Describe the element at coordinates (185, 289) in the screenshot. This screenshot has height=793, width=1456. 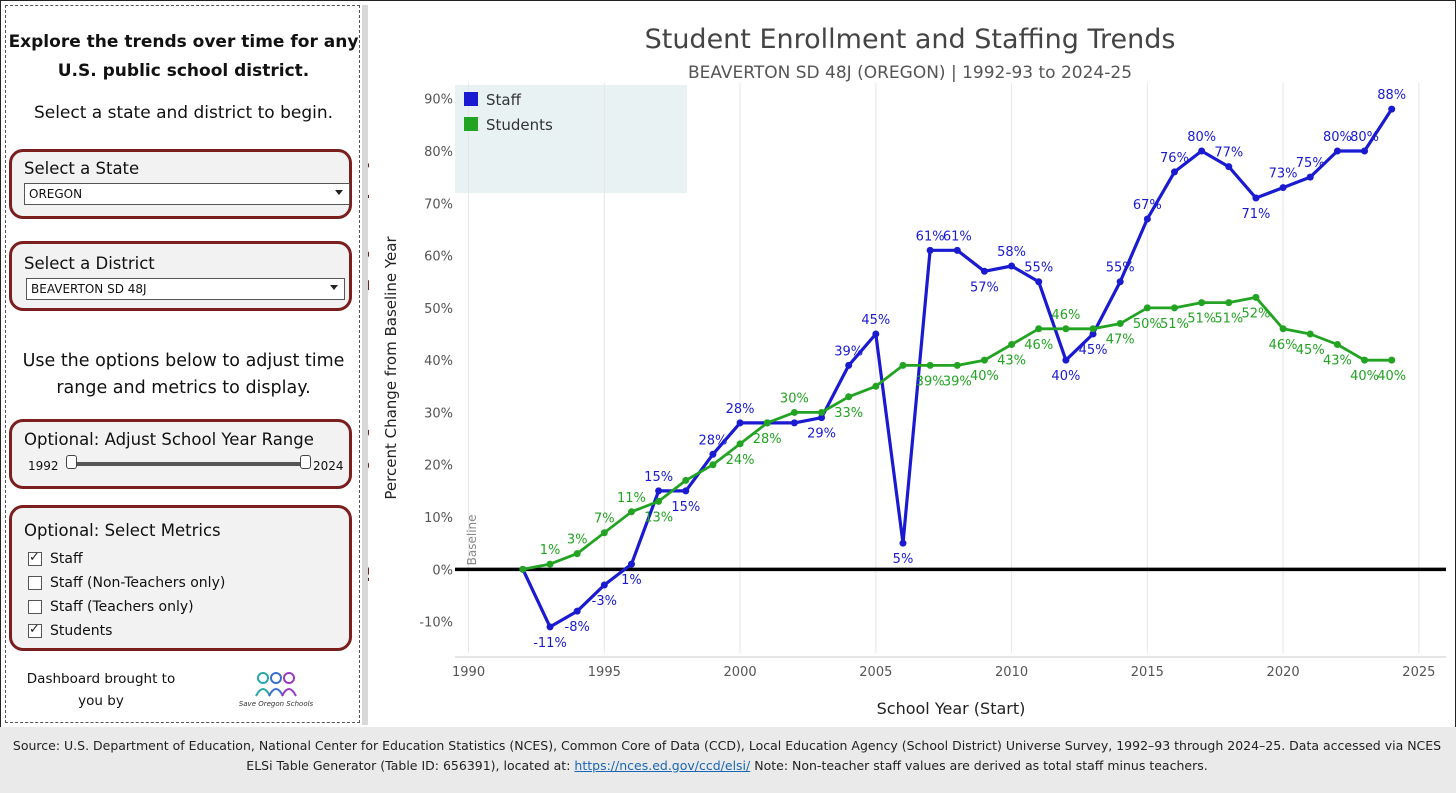
I see `district-select: BEAVERTON SD 48J` at that location.